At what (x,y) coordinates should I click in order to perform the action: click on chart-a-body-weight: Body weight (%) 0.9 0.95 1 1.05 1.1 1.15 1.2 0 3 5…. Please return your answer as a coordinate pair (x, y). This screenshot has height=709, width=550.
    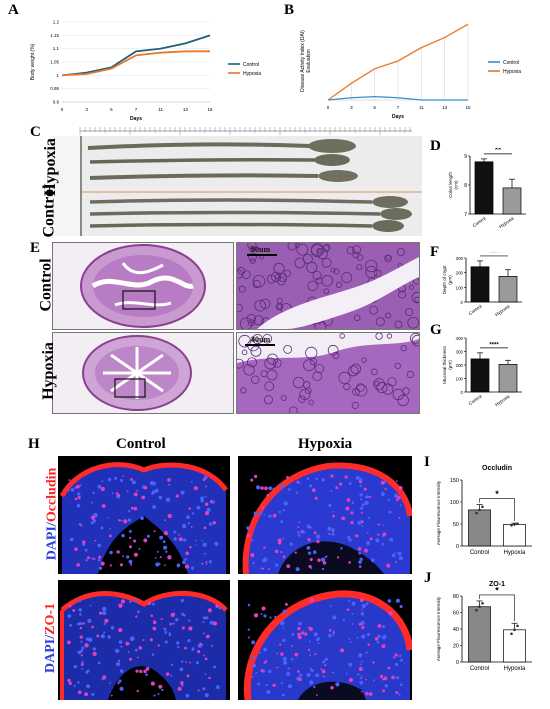
    Looking at the image, I should click on (145, 71).